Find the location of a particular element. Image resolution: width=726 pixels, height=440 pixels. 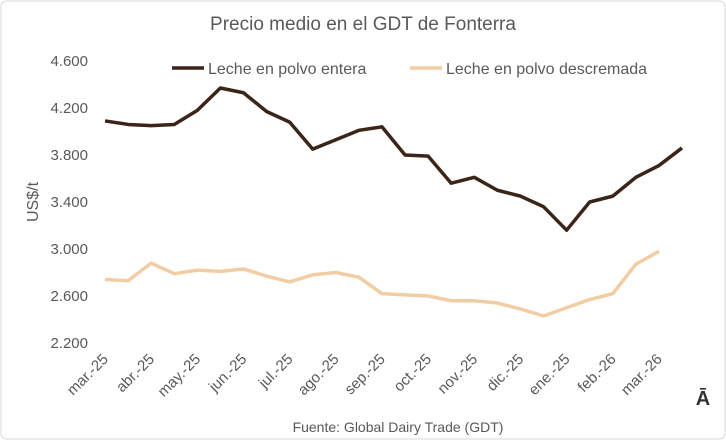

y-tick-label: 4.600 is located at coordinates (69, 61).